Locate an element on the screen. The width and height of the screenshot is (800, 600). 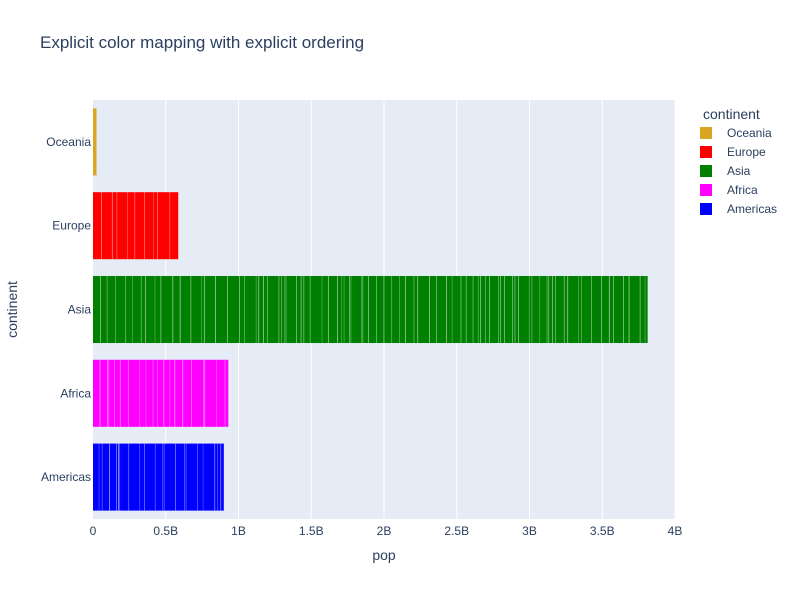
x-axis-title: pop is located at coordinates (384, 555).